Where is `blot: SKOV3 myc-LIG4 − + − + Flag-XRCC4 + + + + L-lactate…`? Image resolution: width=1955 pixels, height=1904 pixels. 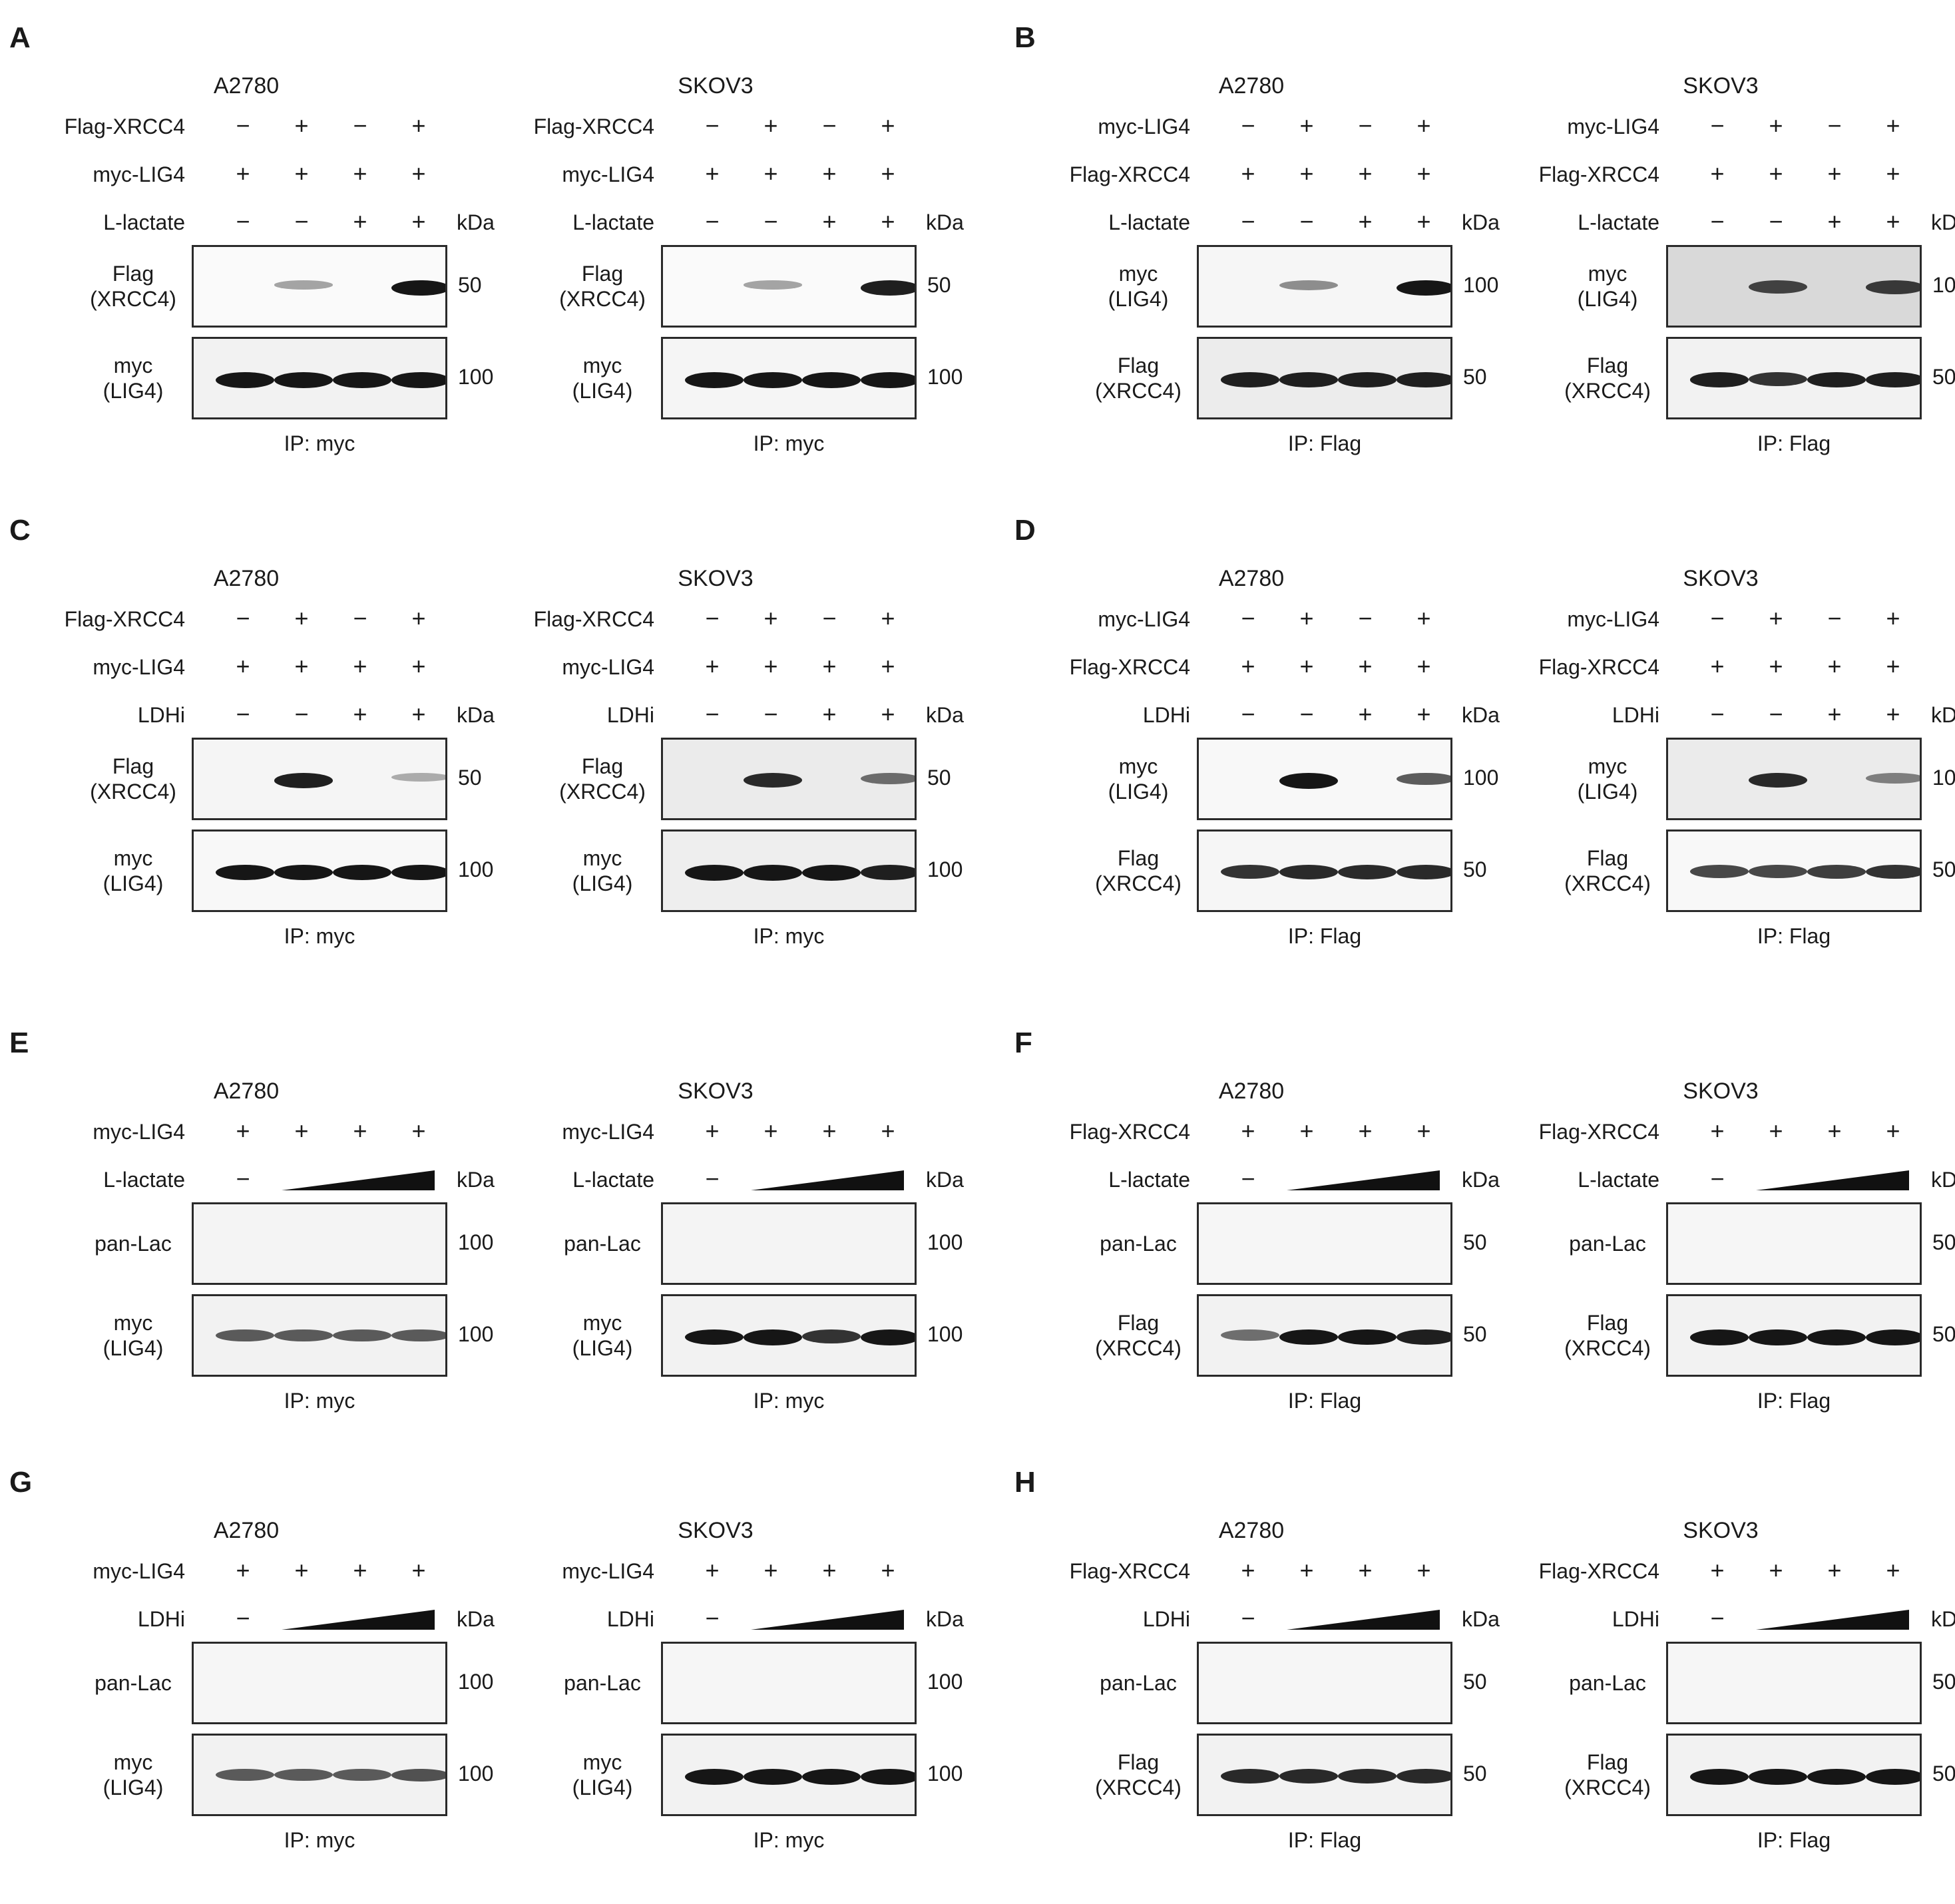
blot: SKOV3 myc-LIG4 − + − + Flag-XRCC4 + + + + L-lactate… is located at coordinates (1721, 266).